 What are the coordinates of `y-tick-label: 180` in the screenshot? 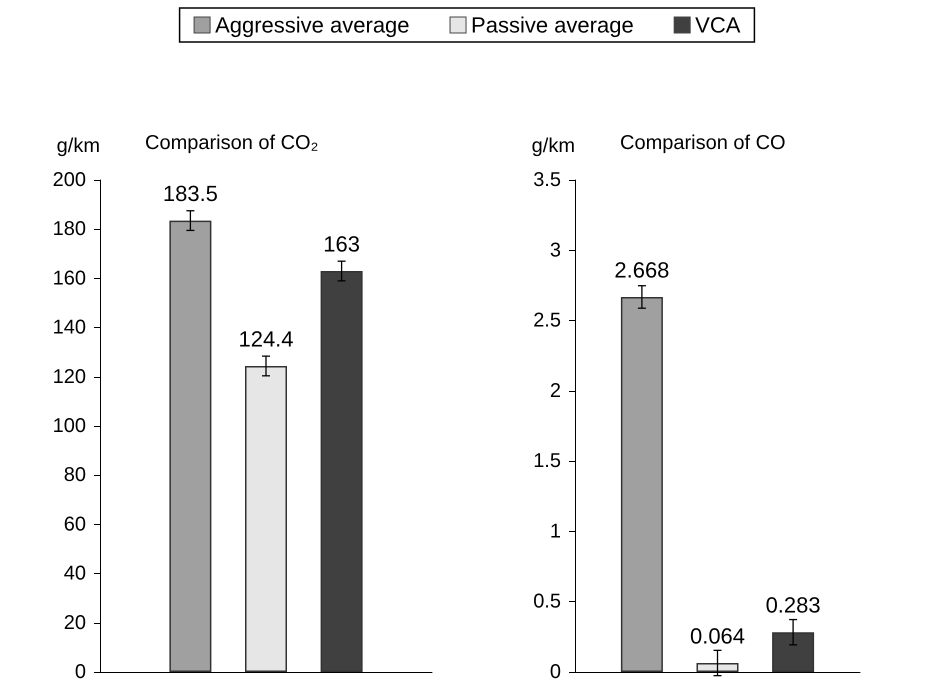 It's located at (69, 229).